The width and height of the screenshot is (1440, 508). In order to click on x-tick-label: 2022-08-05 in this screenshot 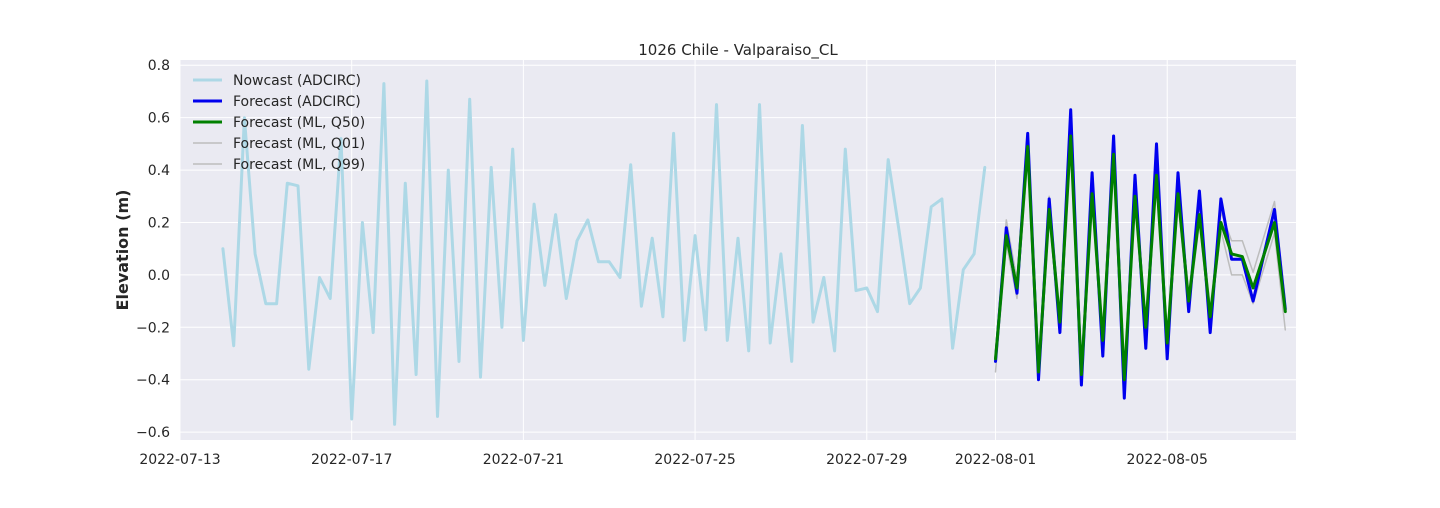, I will do `click(1167, 460)`.